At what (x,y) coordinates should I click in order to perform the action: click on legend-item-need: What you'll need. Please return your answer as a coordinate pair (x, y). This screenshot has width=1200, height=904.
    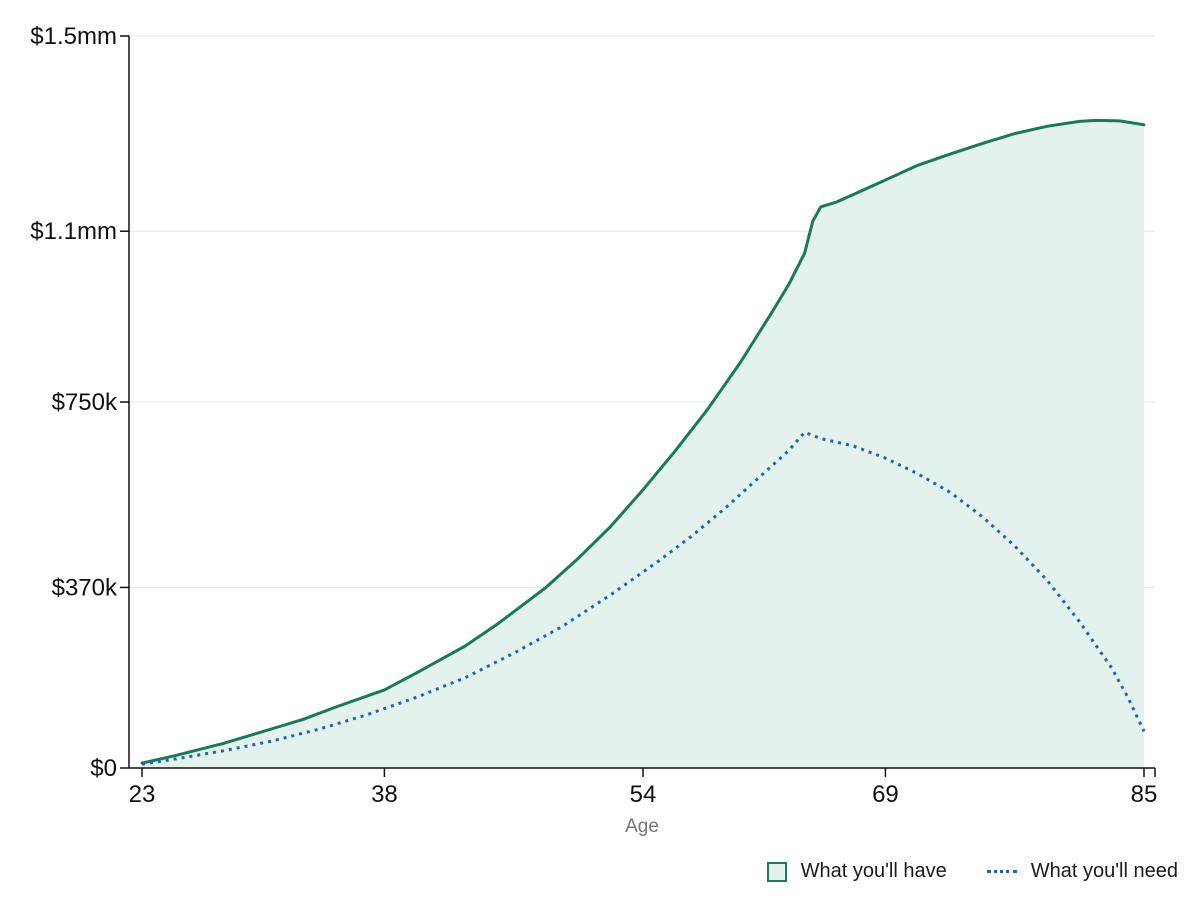
    Looking at the image, I should click on (1082, 871).